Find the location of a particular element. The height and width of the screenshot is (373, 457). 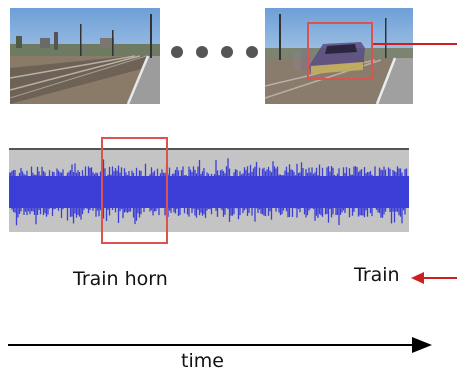

video-frame-end is located at coordinates (339, 56).